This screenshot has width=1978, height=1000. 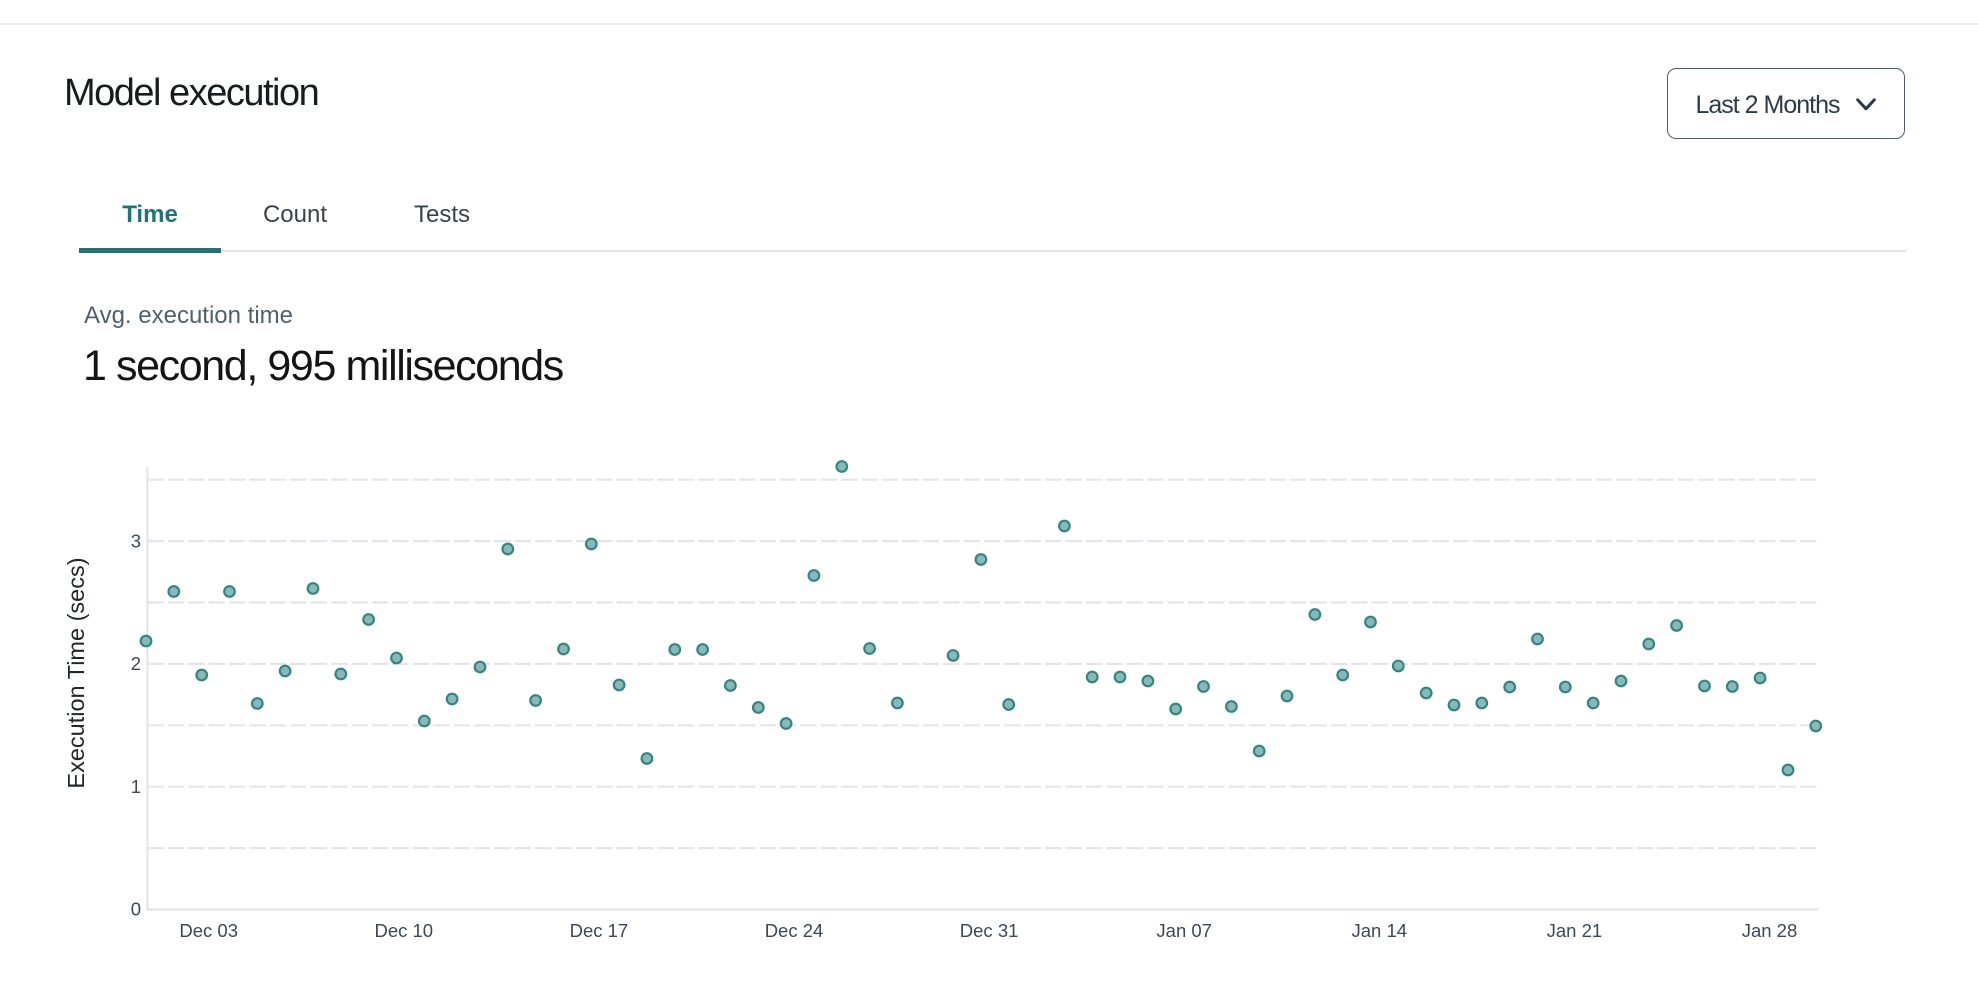 I want to click on svg-text: 1, so click(x=136, y=786).